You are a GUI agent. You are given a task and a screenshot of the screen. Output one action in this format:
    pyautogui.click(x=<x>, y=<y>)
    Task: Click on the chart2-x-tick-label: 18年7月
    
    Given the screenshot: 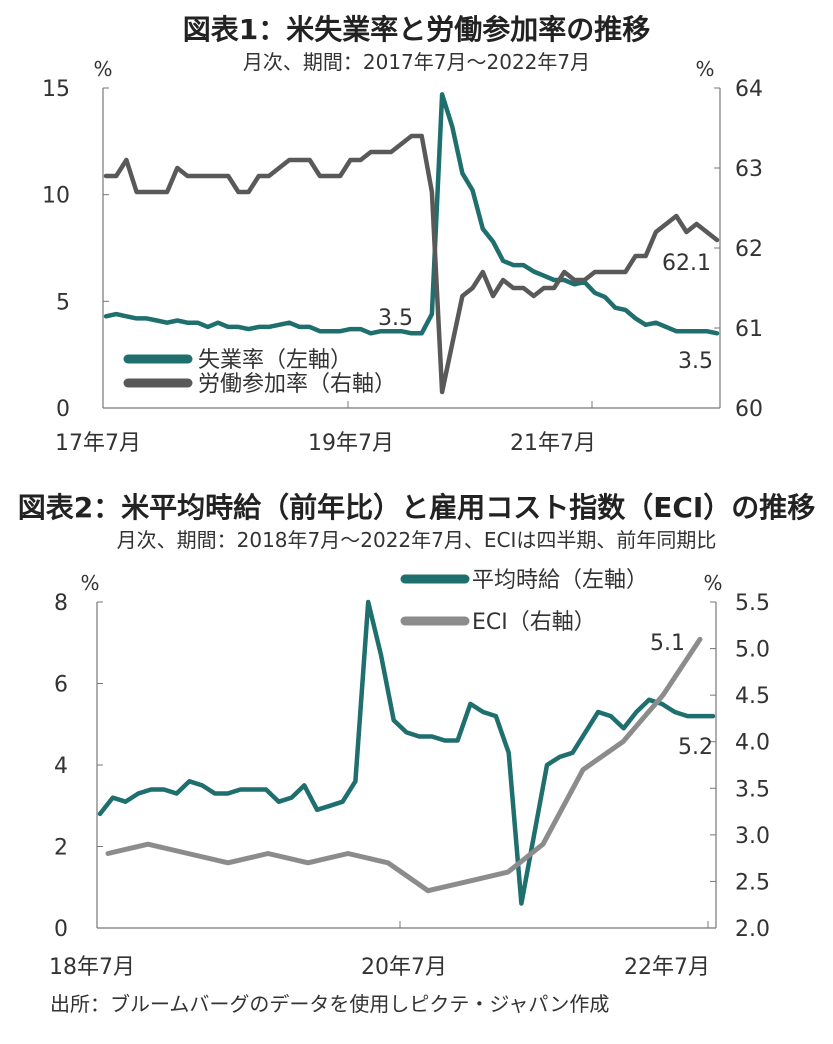 What is the action you would take?
    pyautogui.click(x=92, y=967)
    